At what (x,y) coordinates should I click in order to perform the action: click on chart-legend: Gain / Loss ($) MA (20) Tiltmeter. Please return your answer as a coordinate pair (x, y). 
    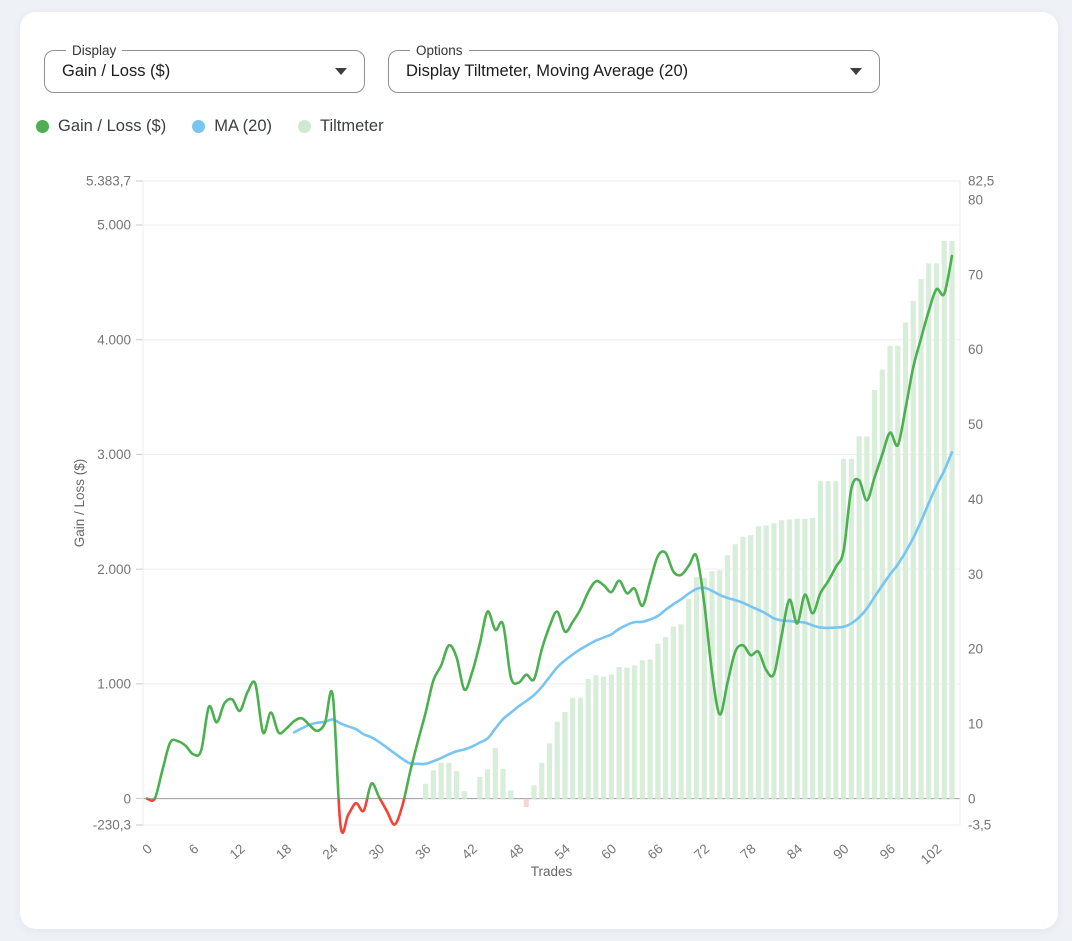
    Looking at the image, I should click on (210, 126).